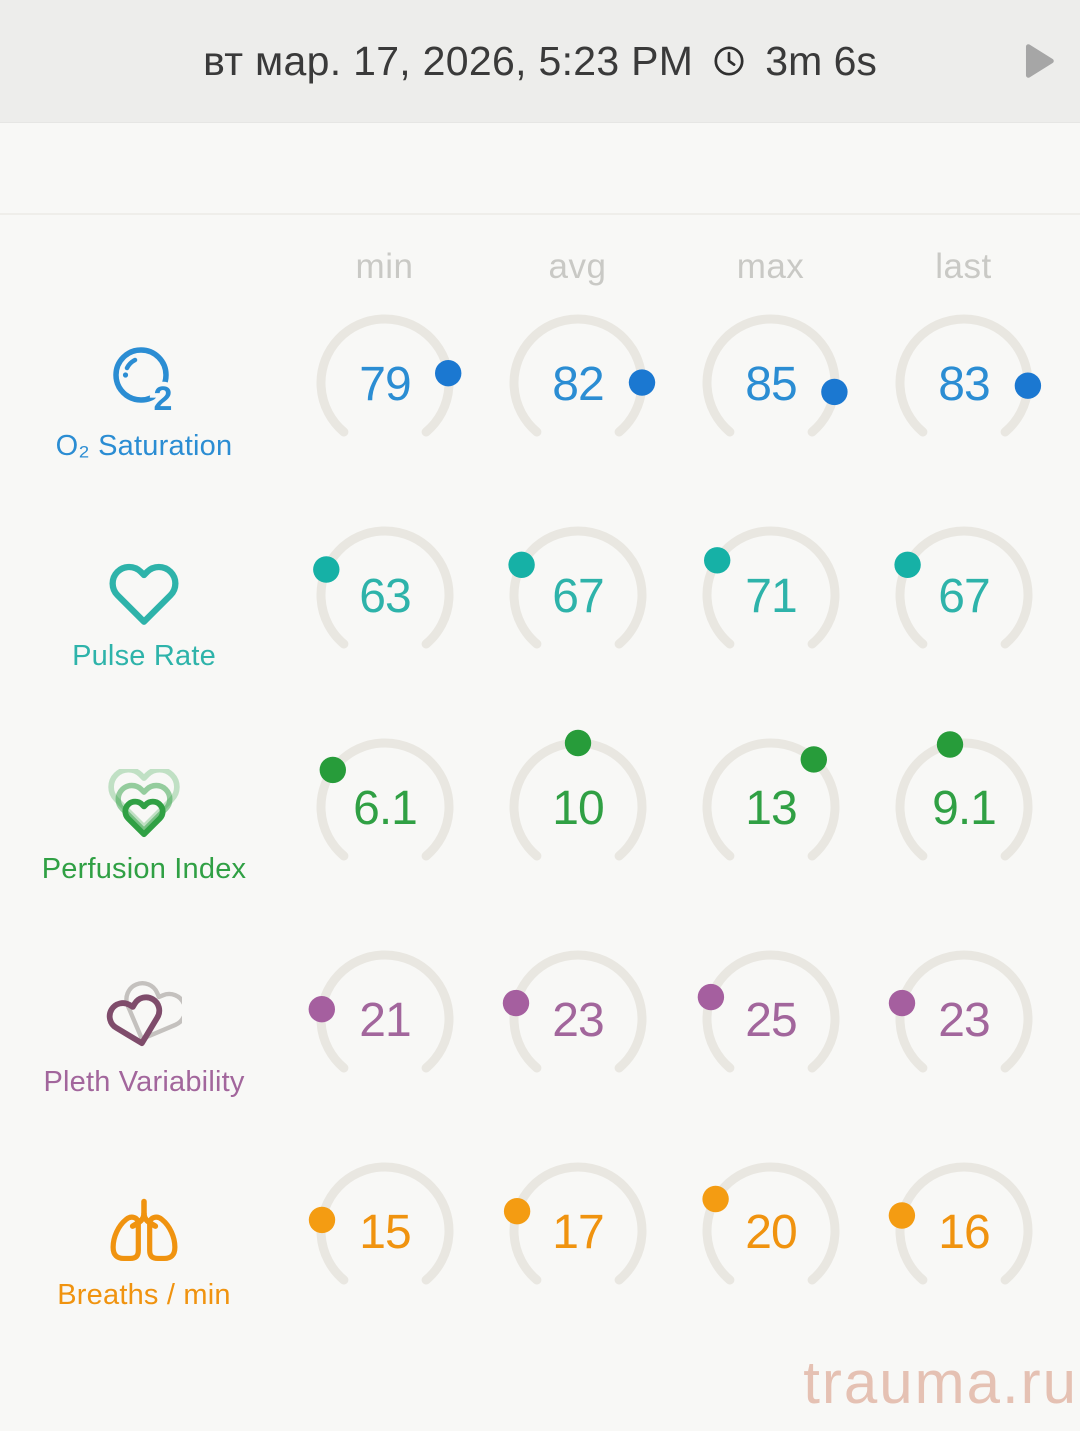 The image size is (1080, 1431). I want to click on gauge-value: 71, so click(770, 596).